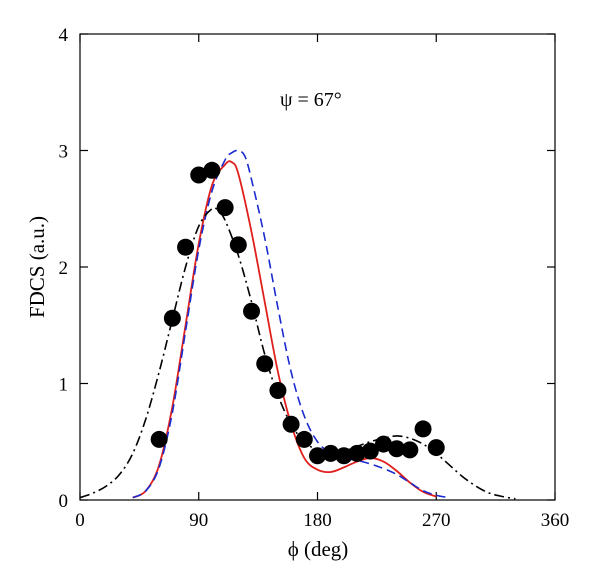 The image size is (600, 584). I want to click on x-tick-label: 0, so click(80, 520).